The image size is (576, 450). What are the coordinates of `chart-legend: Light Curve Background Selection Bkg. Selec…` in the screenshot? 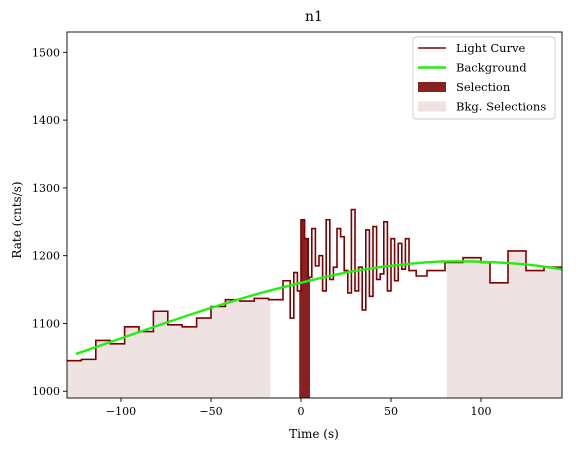 It's located at (484, 78).